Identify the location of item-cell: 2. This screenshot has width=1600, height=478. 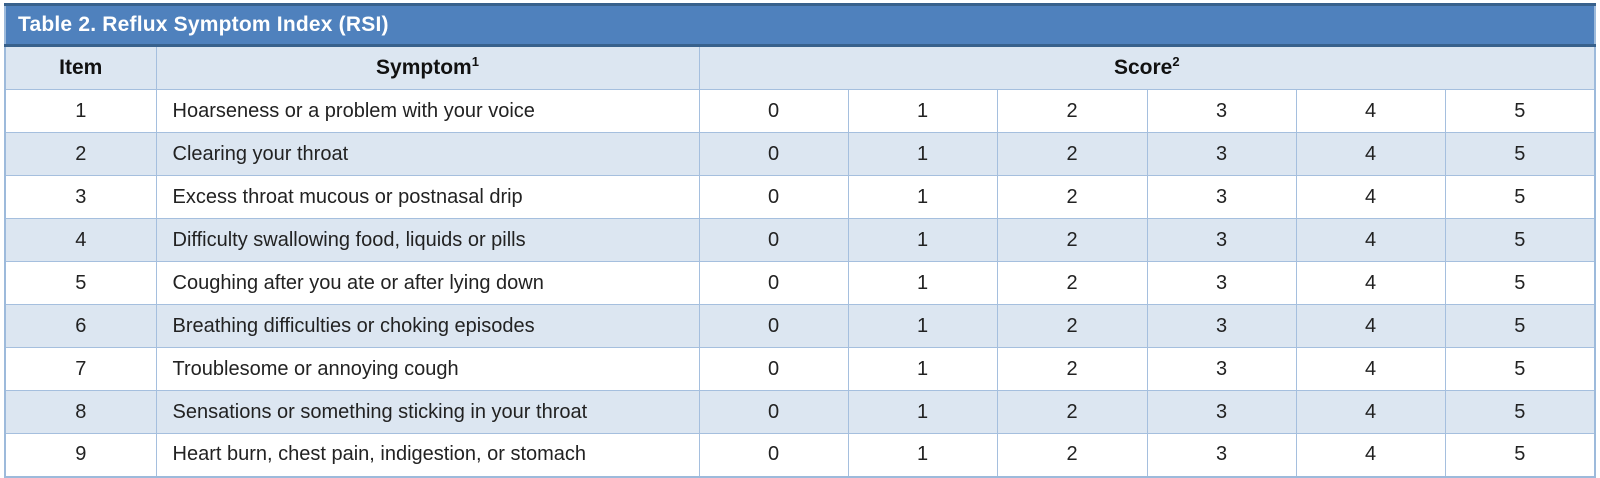
(80, 154).